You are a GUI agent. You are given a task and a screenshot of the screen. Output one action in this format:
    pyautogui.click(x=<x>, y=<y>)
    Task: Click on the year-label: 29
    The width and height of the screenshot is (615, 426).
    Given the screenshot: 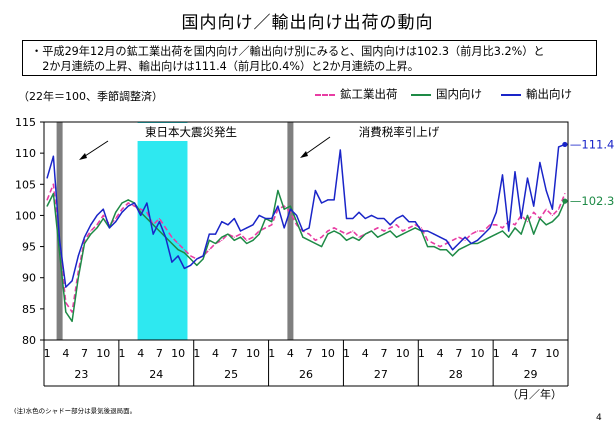 What is the action you would take?
    pyautogui.click(x=531, y=374)
    